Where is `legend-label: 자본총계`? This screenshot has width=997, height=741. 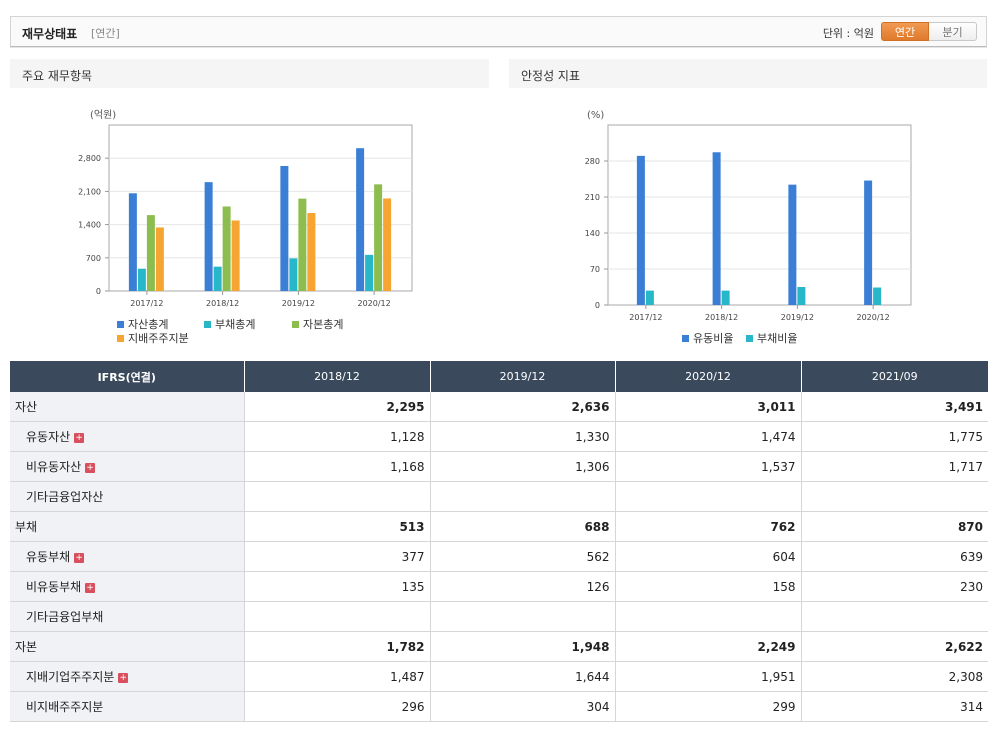 legend-label: 자본총계 is located at coordinates (323, 324).